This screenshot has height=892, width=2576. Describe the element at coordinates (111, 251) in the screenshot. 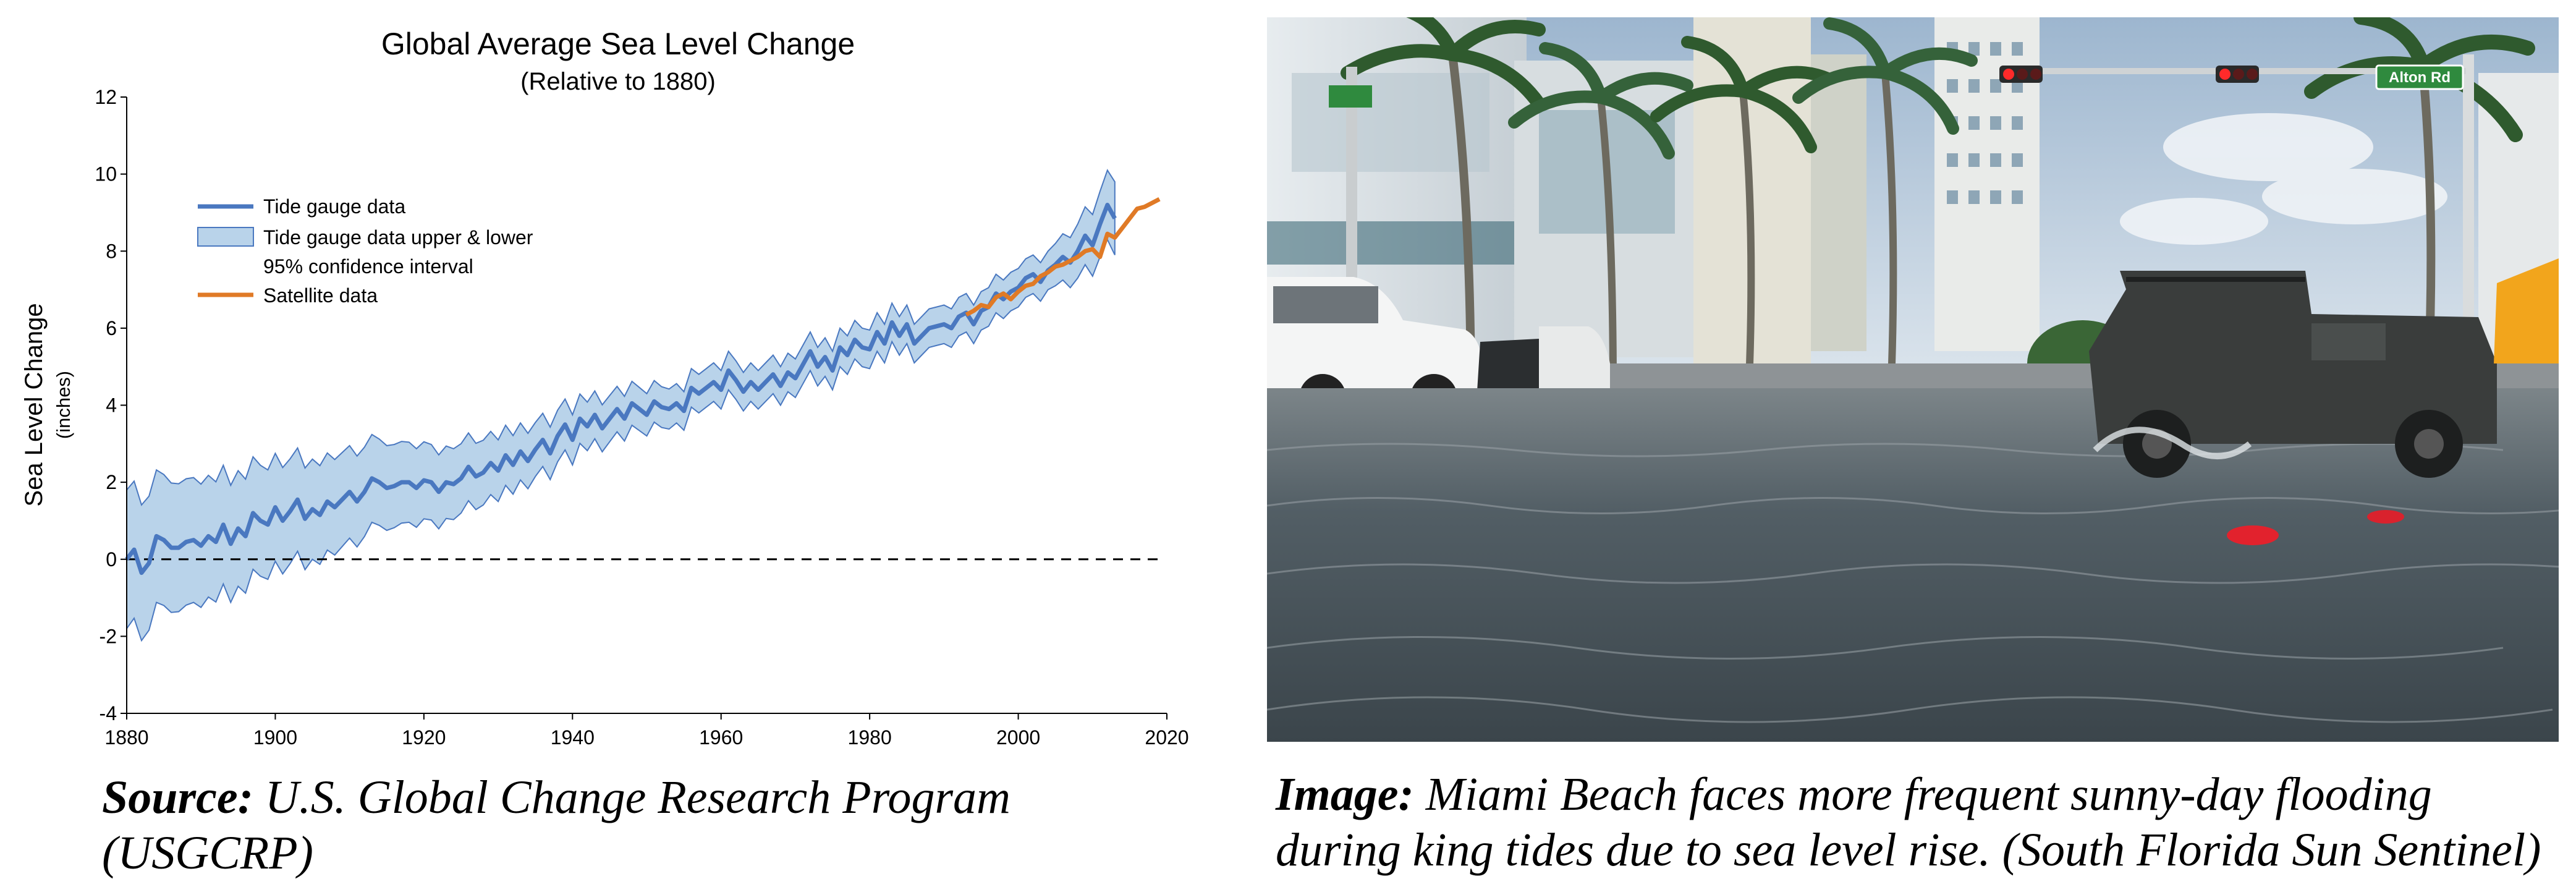

I see `y-tick-label: 8` at that location.